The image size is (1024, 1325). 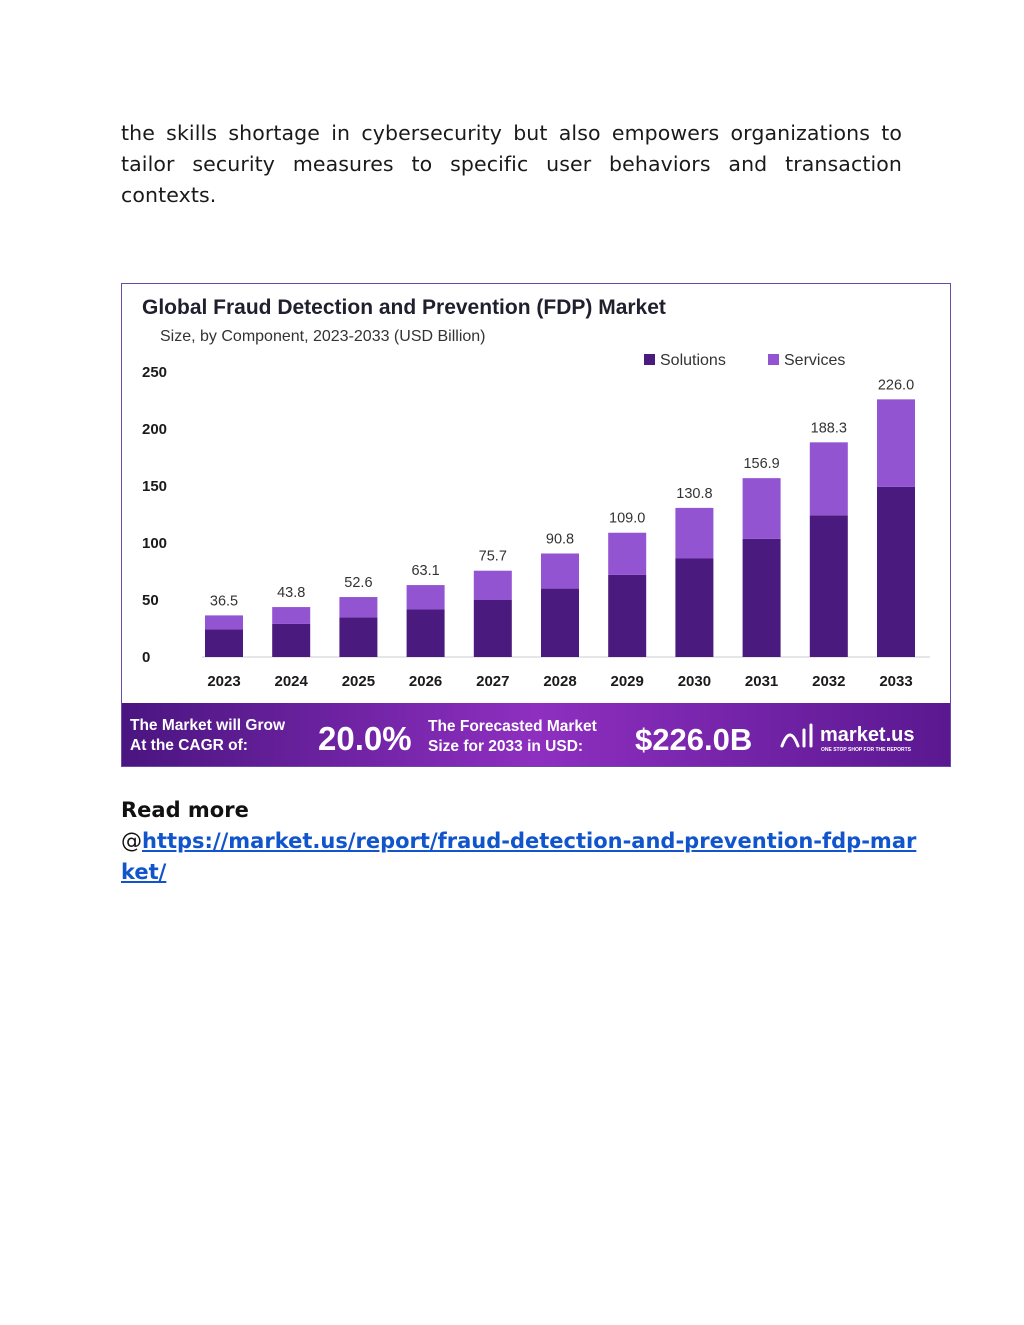 What do you see at coordinates (761, 681) in the screenshot?
I see `x-tick-label: 2031` at bounding box center [761, 681].